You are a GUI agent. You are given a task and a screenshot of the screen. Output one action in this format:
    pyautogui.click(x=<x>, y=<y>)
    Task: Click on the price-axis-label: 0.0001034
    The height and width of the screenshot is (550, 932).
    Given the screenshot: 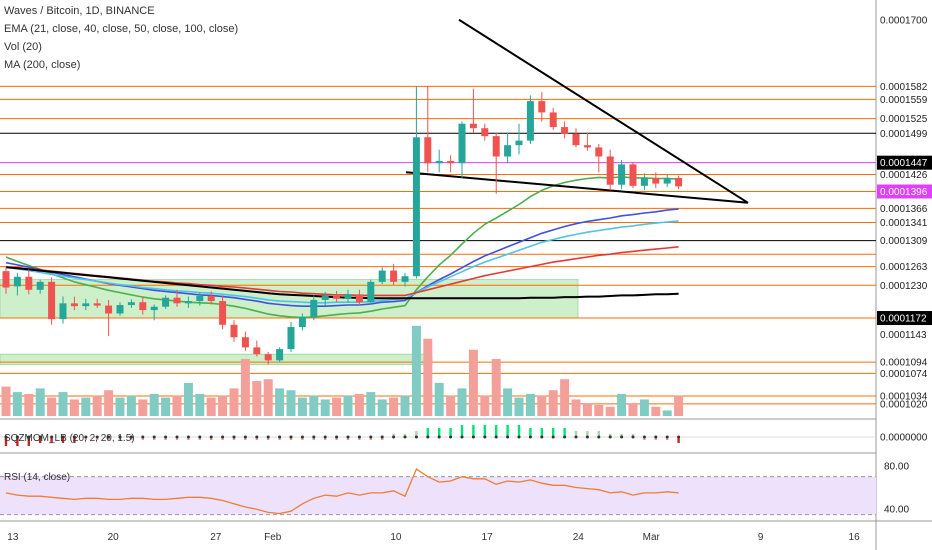 What is the action you would take?
    pyautogui.click(x=904, y=396)
    